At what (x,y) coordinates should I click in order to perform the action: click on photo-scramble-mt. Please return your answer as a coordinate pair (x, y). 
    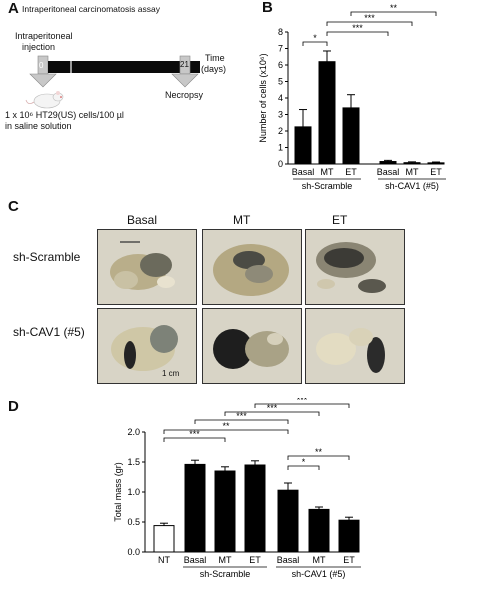
    Looking at the image, I should click on (252, 267).